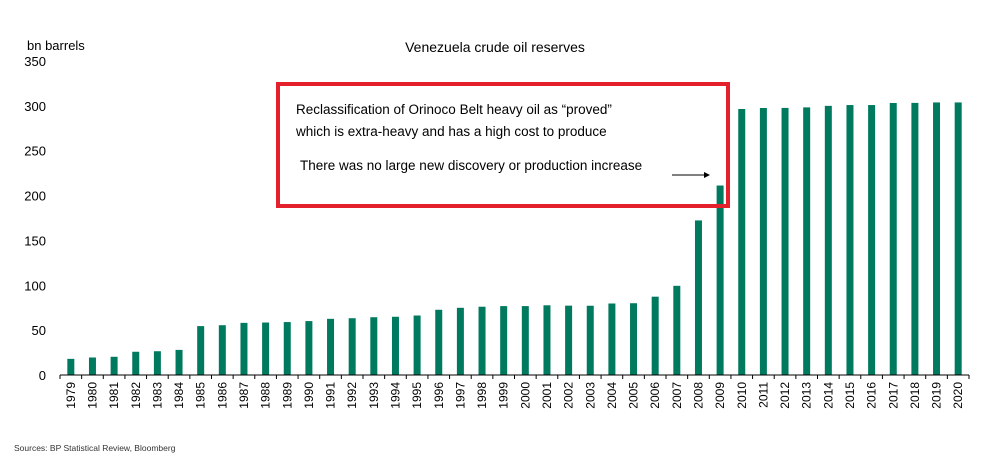 The height and width of the screenshot is (461, 989). Describe the element at coordinates (114, 365) in the screenshot. I see `bar-1981` at that location.